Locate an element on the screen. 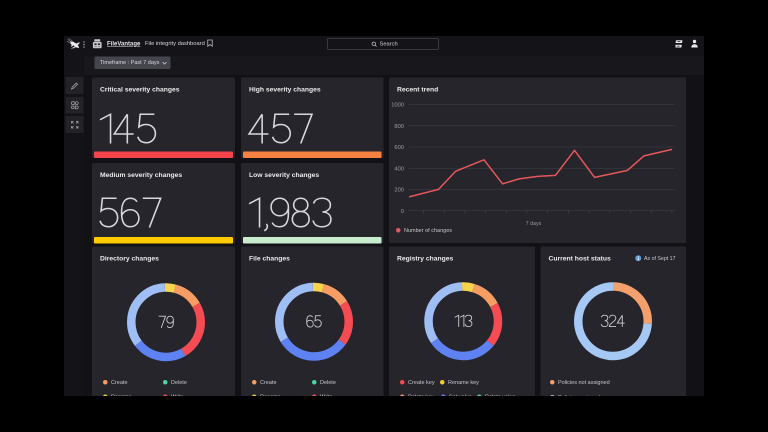  svg-text: 400 is located at coordinates (399, 169).